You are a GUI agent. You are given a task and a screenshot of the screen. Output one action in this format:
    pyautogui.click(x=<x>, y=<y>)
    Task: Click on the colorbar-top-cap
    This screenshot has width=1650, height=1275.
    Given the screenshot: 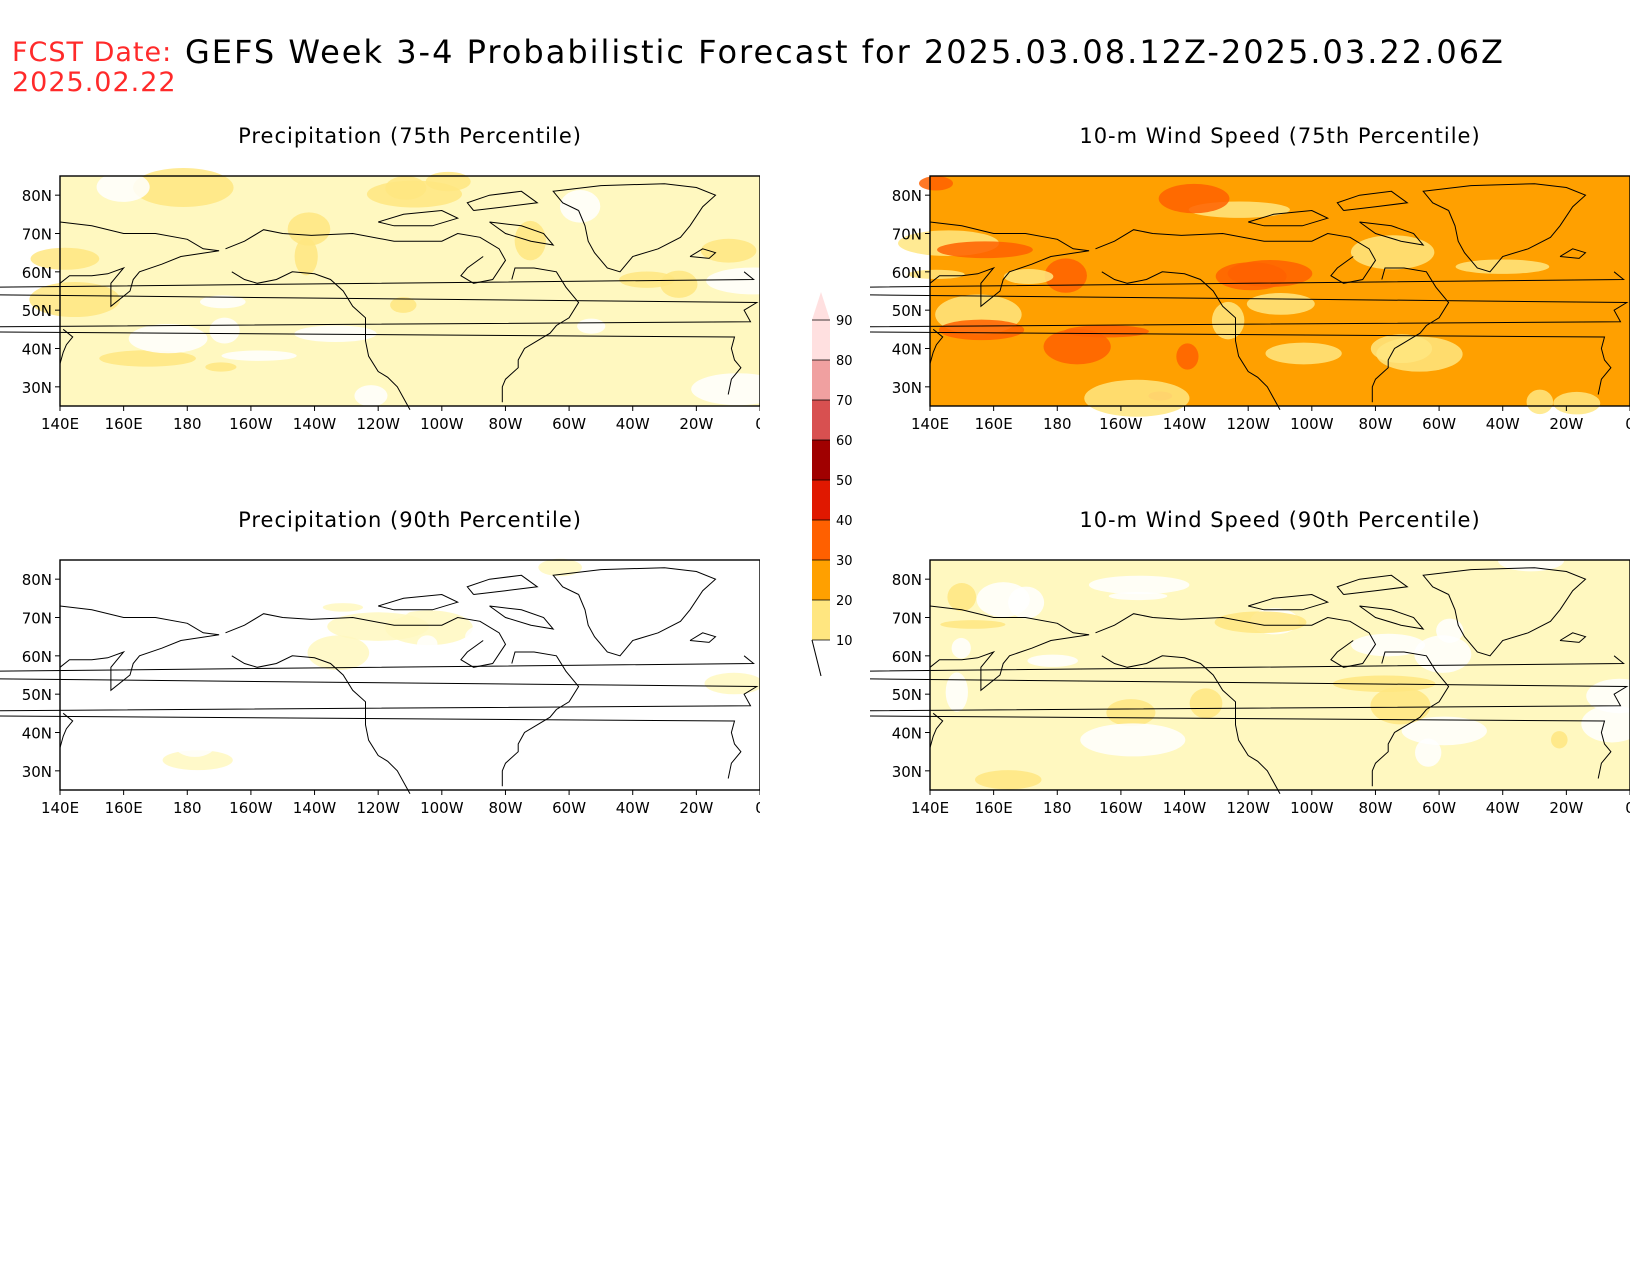 What is the action you would take?
    pyautogui.click(x=821, y=306)
    